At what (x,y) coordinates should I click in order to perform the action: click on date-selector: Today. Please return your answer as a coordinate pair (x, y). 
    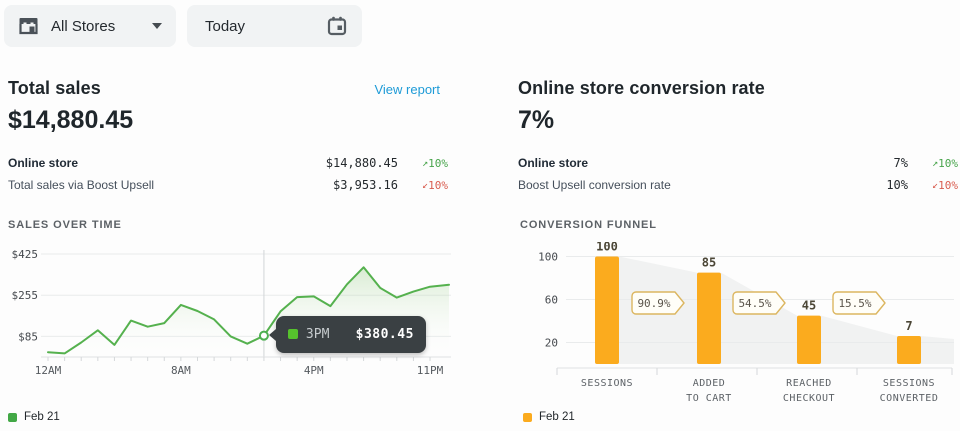
    Looking at the image, I should click on (274, 26).